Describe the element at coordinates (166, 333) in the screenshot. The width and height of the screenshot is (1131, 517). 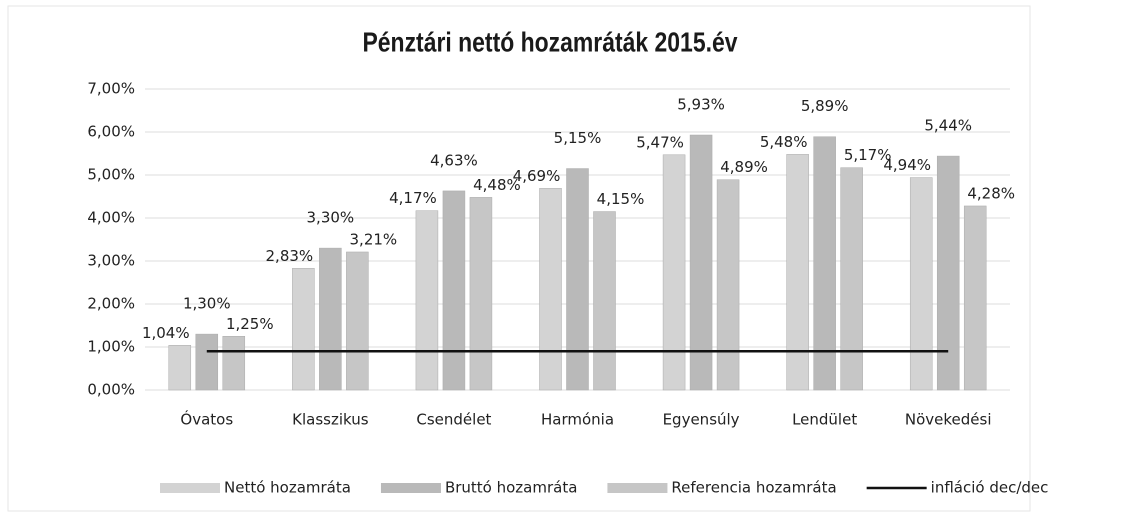
I see `data-label: 1,04%` at that location.